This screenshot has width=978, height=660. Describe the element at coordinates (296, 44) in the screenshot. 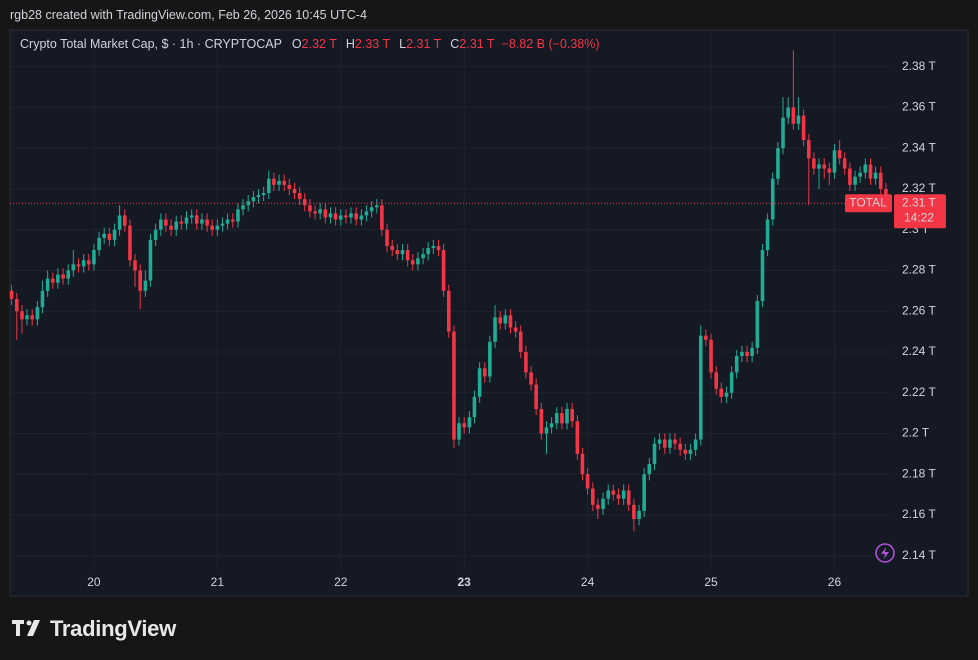

I see `legend-key: O` at that location.